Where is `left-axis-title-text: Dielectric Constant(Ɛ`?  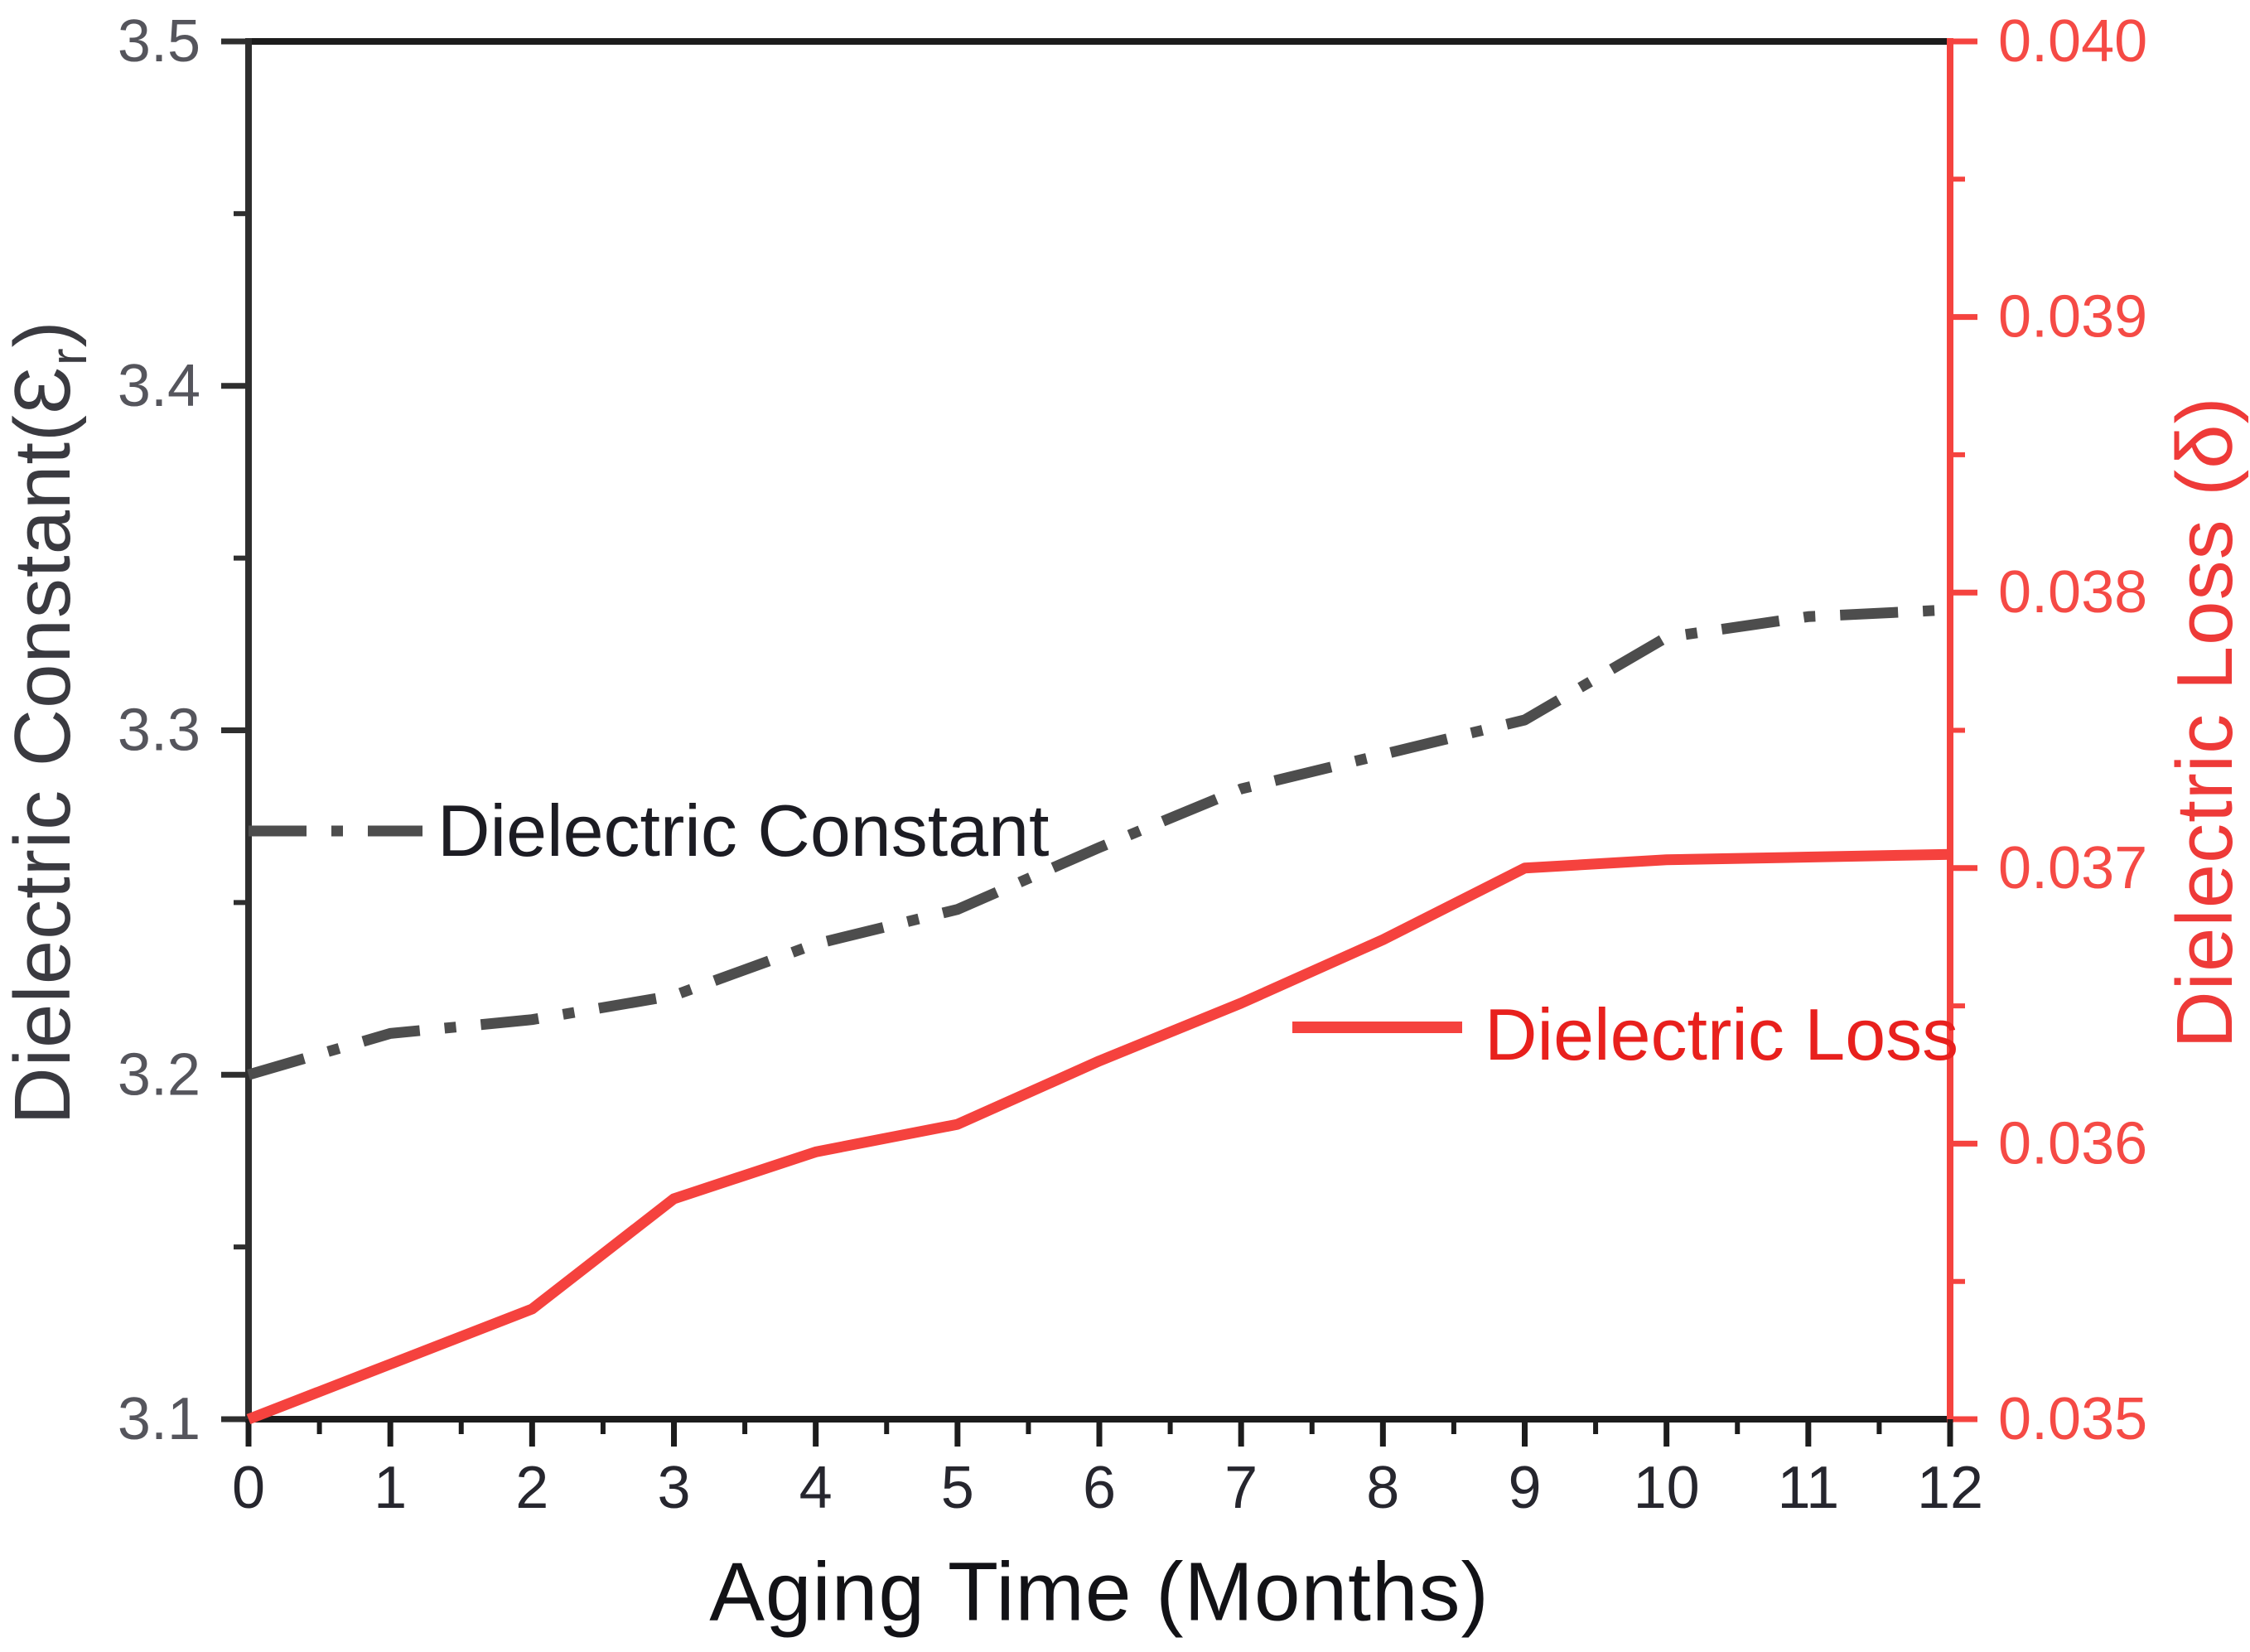 left-axis-title-text: Dielectric Constant(Ɛ is located at coordinates (43, 745).